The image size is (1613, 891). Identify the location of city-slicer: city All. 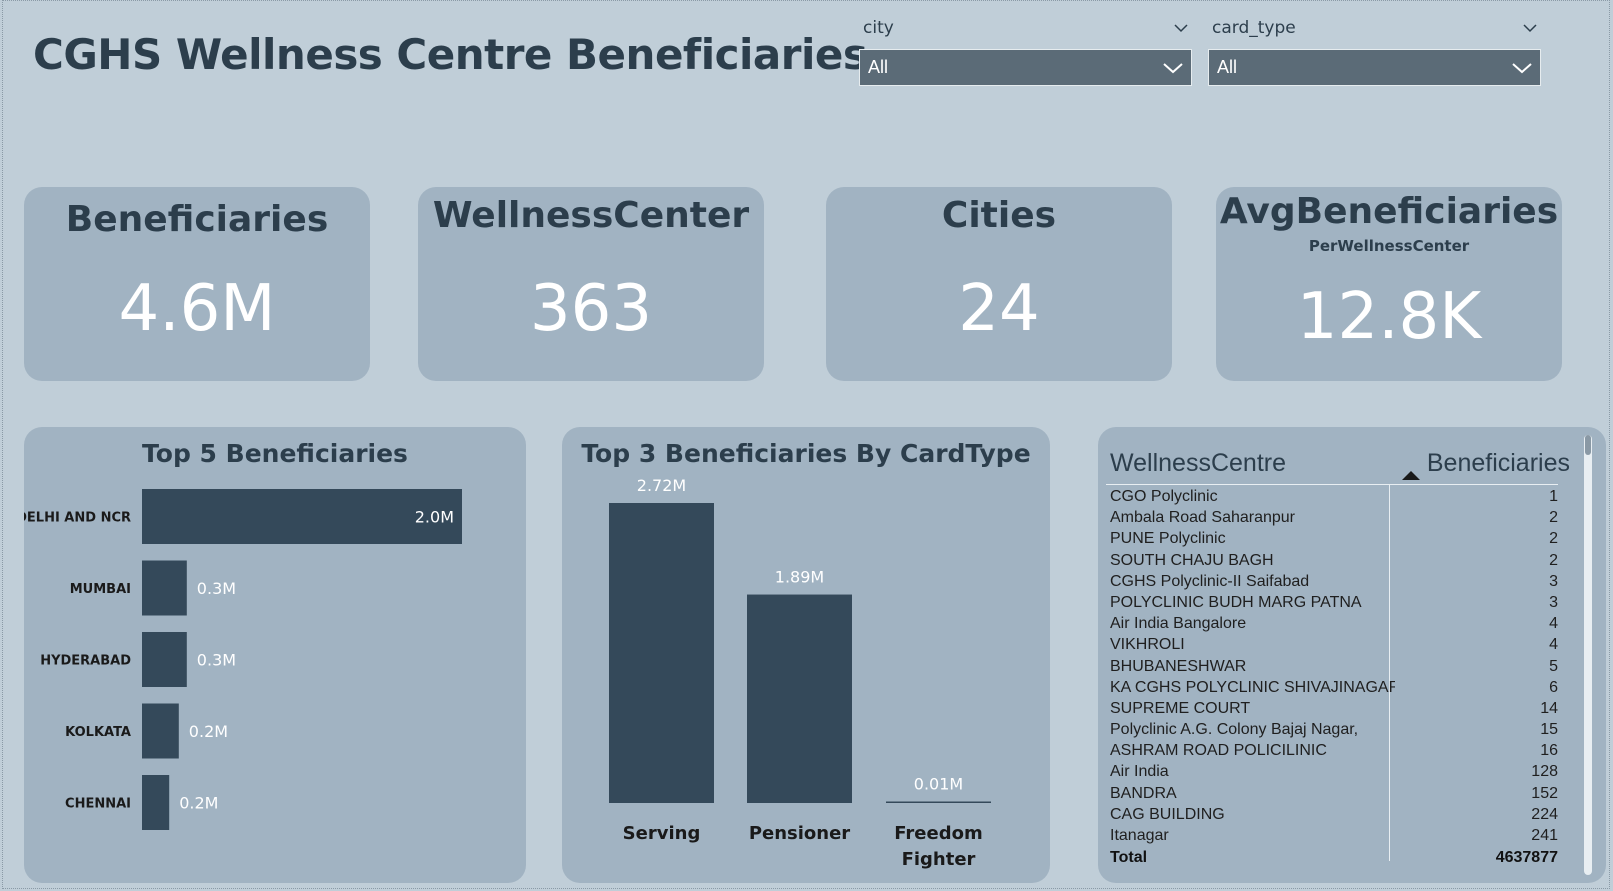
(1025, 50).